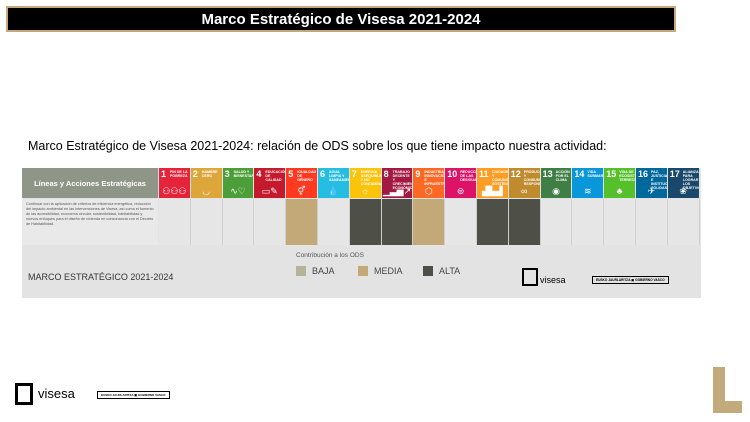  Describe the element at coordinates (354, 174) in the screenshot. I see `sdg-number: 7` at that location.